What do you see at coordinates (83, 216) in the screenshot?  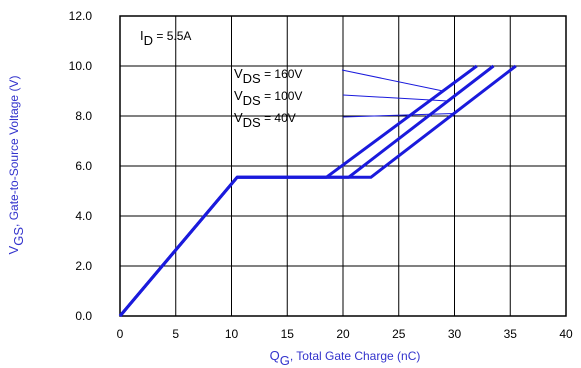 I see `y-tick-label: 4.0` at bounding box center [83, 216].